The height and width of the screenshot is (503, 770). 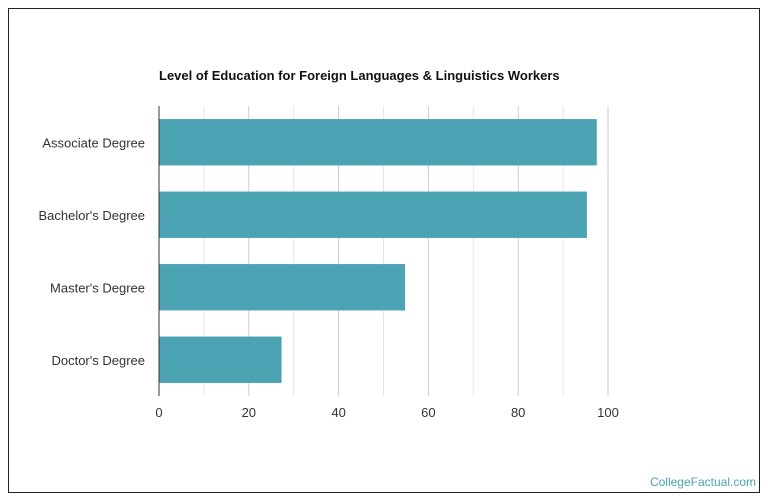 What do you see at coordinates (93, 142) in the screenshot?
I see `y-tick-label: Associate Degree` at bounding box center [93, 142].